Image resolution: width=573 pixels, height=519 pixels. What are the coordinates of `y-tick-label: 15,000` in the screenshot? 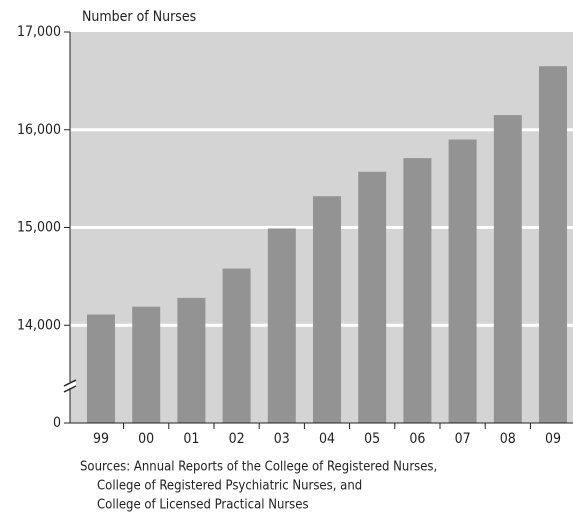 It's located at (39, 228).